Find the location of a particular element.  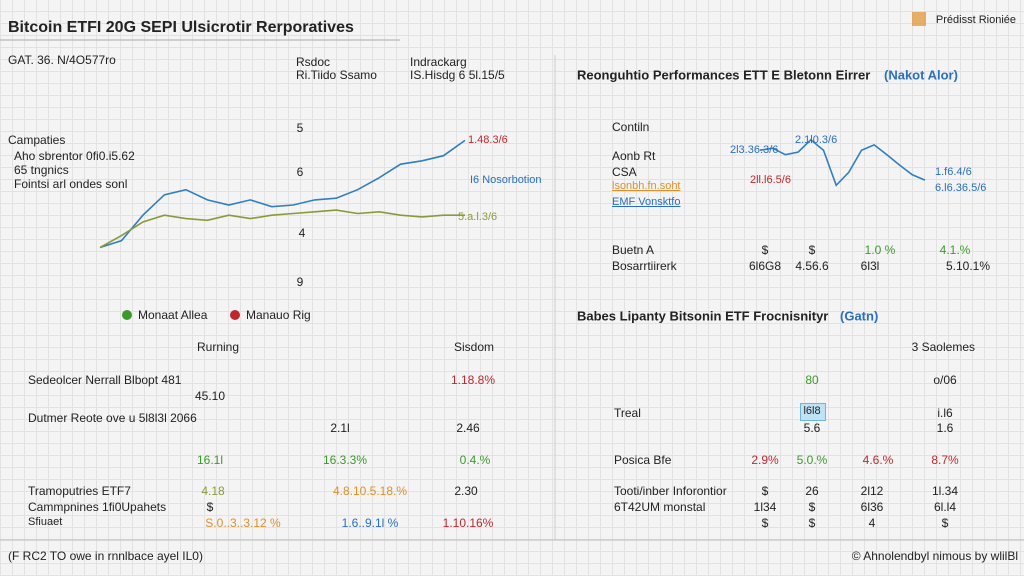

label: 1.18.8% is located at coordinates (473, 380).